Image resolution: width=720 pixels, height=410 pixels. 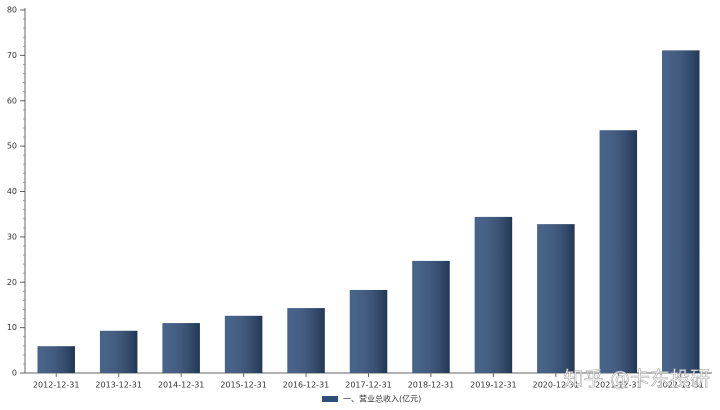 What do you see at coordinates (12, 327) in the screenshot?
I see `y-tick-label: 10` at bounding box center [12, 327].